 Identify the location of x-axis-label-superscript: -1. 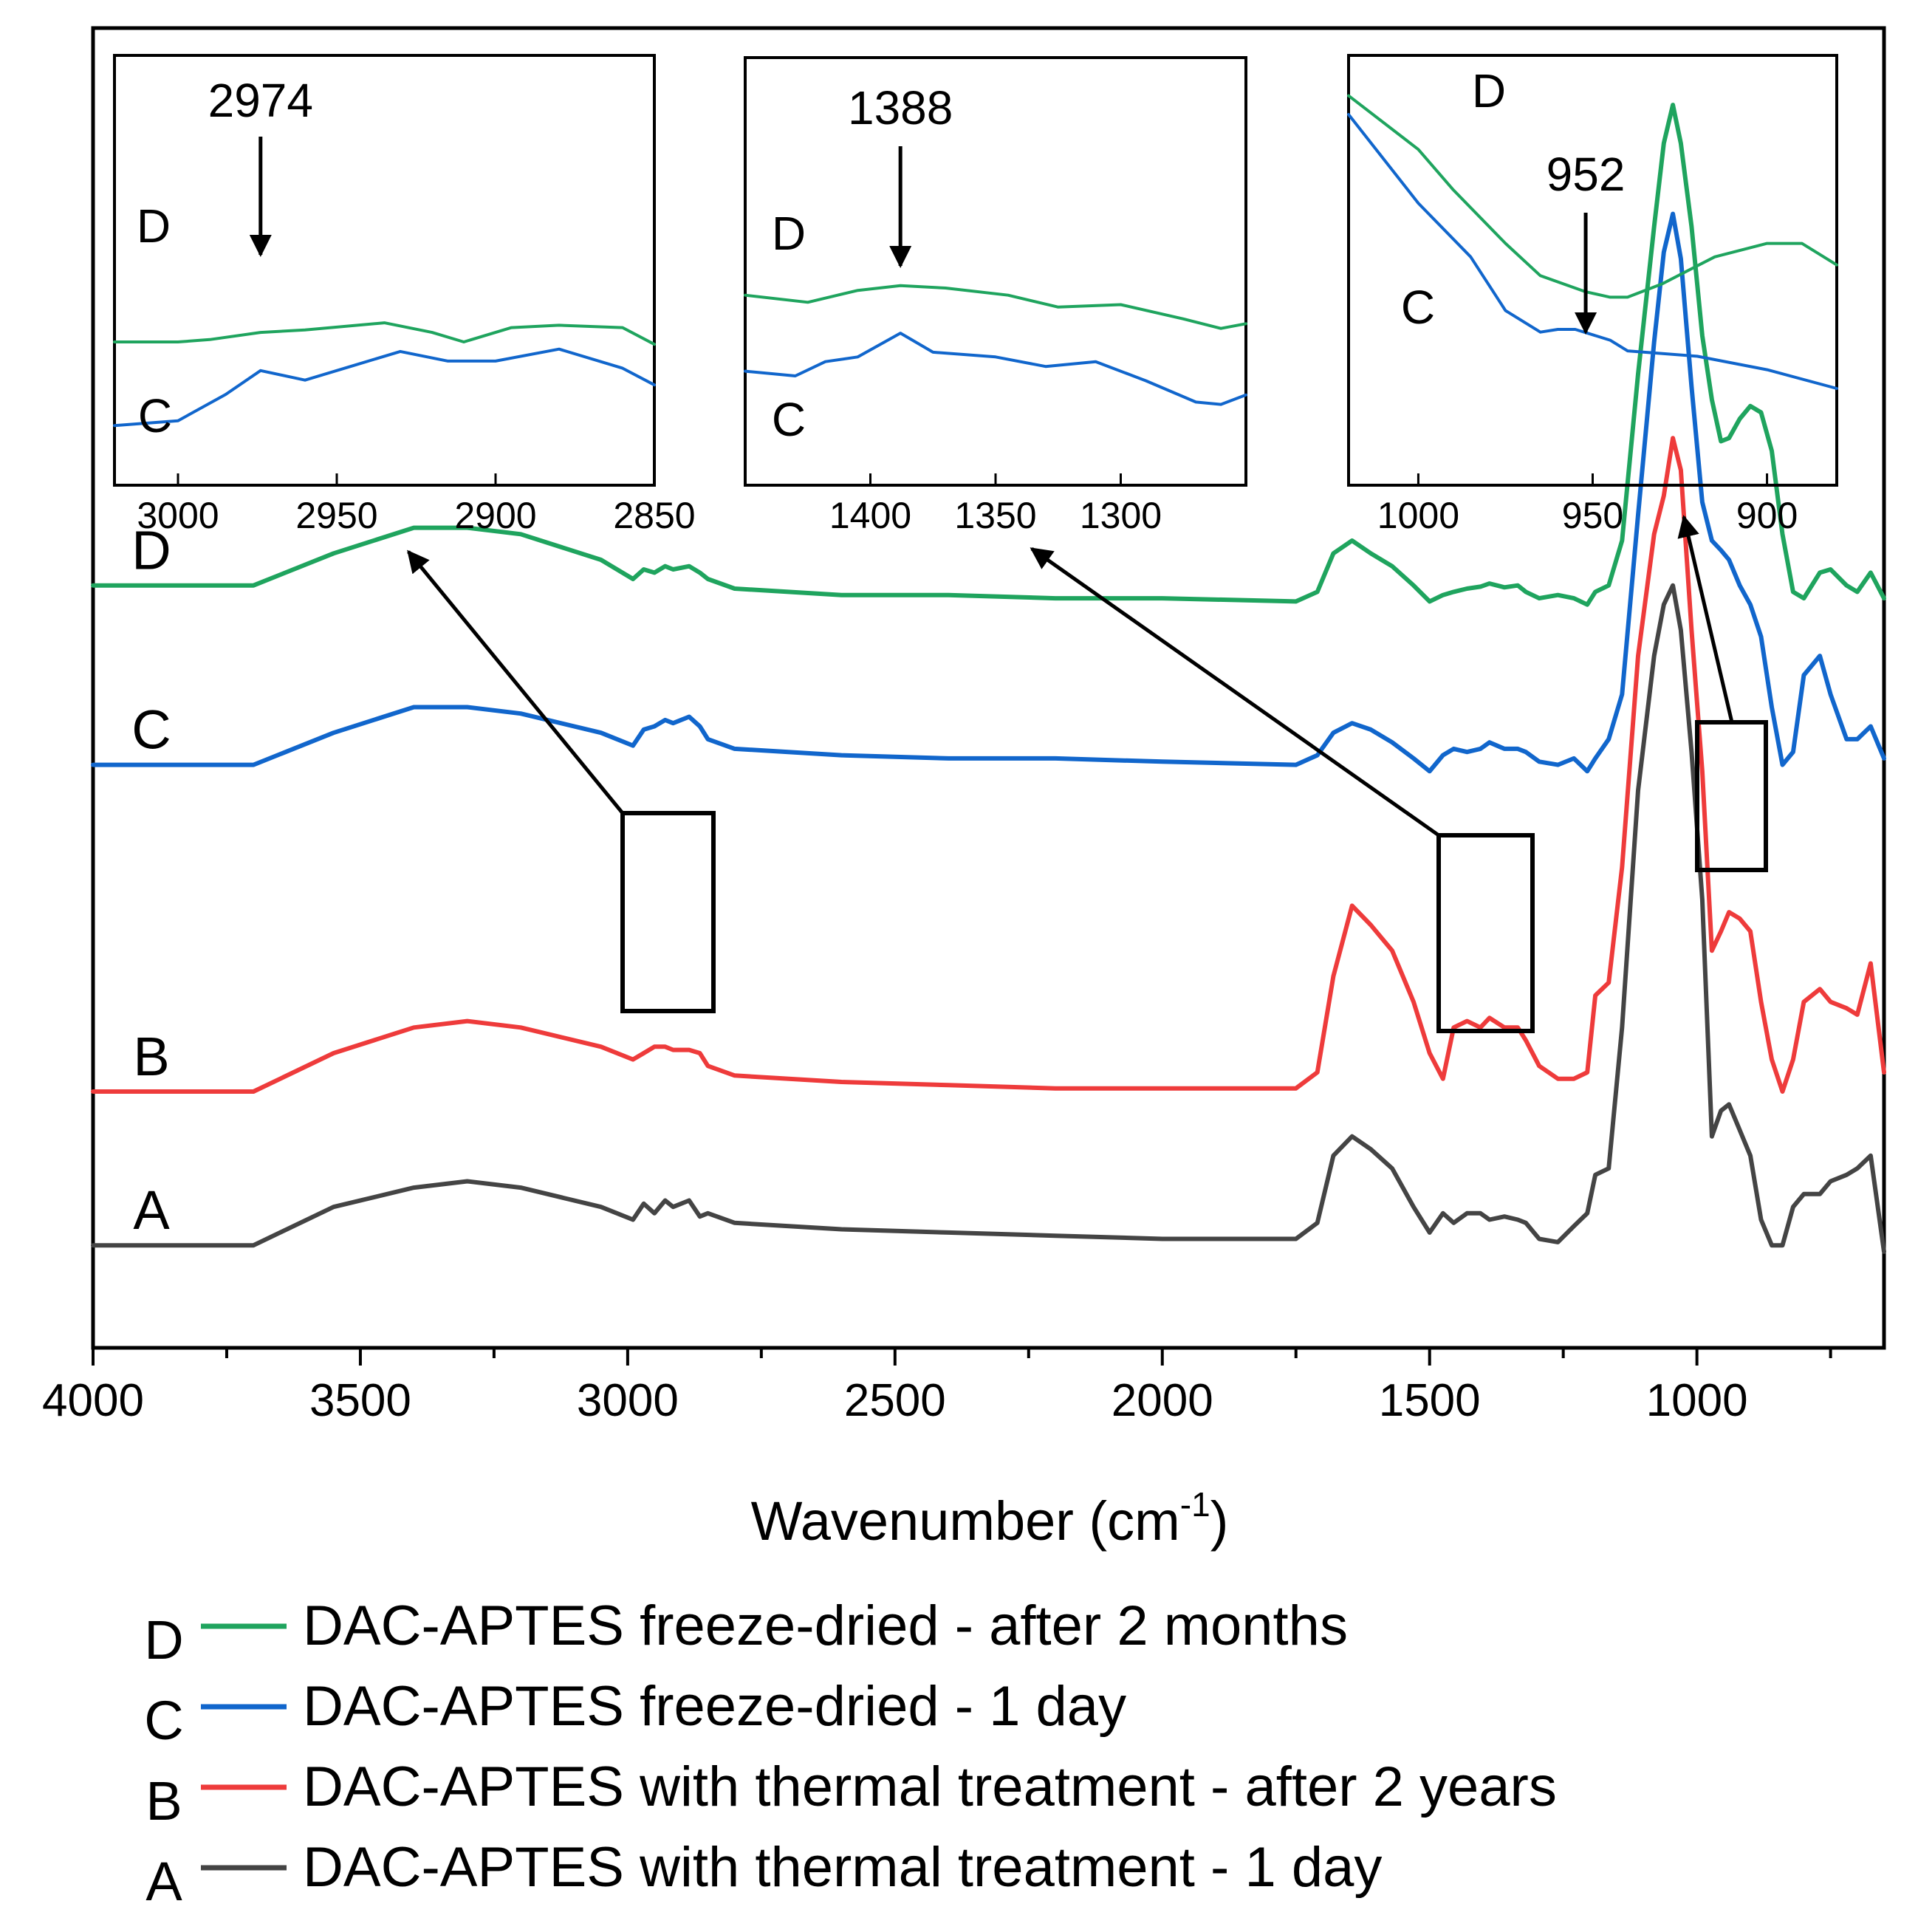
(1195, 1504).